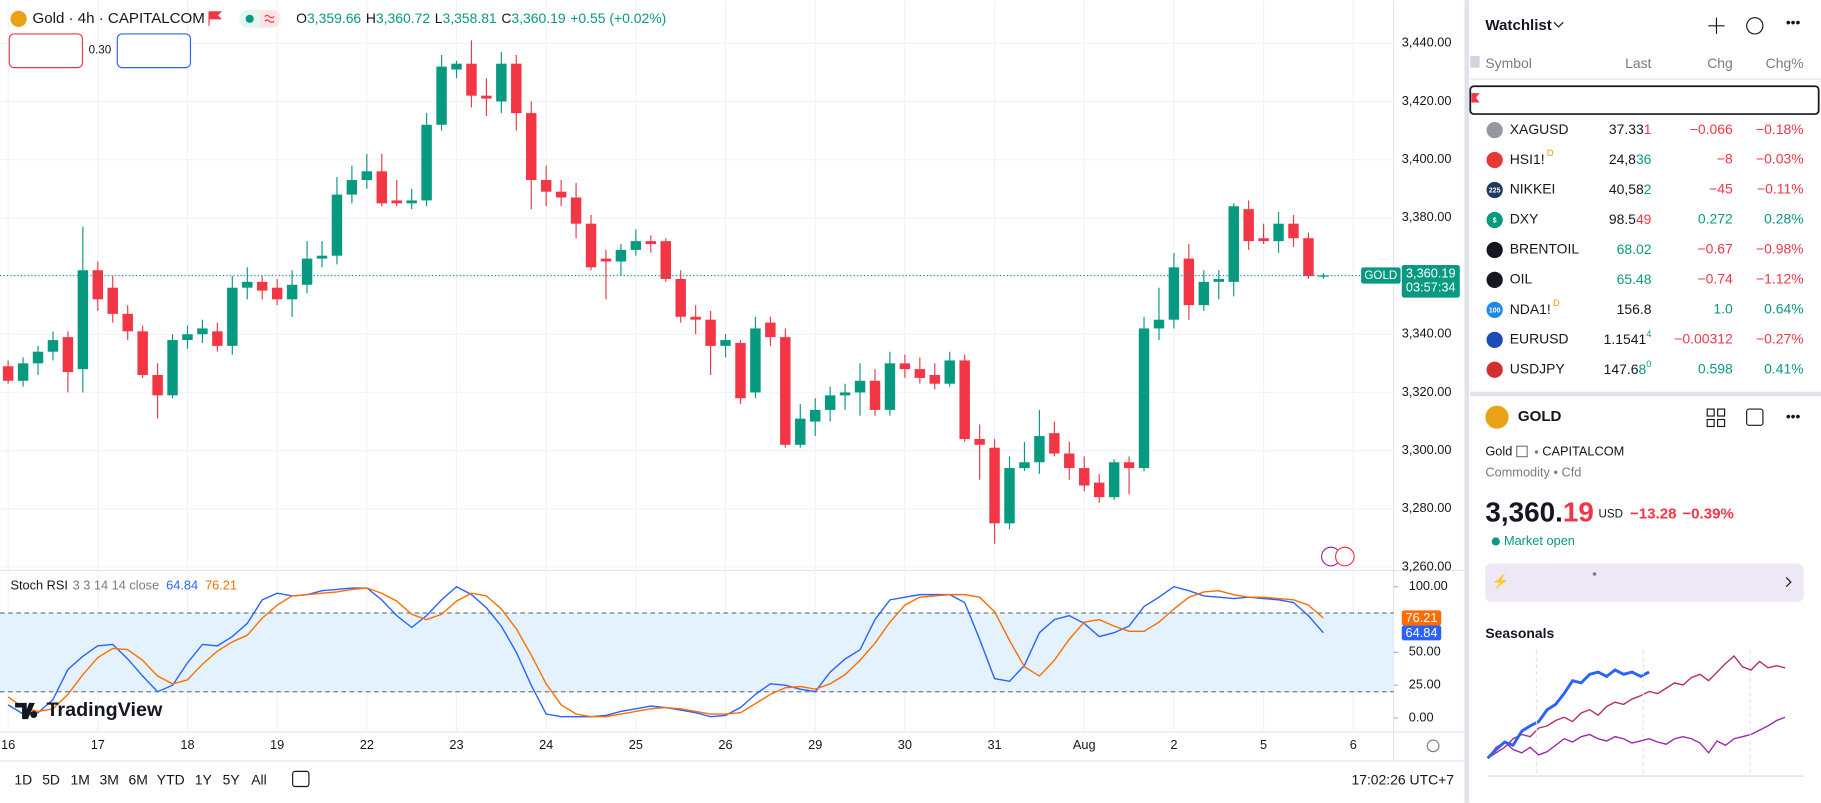 The image size is (1821, 803). Describe the element at coordinates (1723, 309) in the screenshot. I see `row-chg: 1.0` at that location.